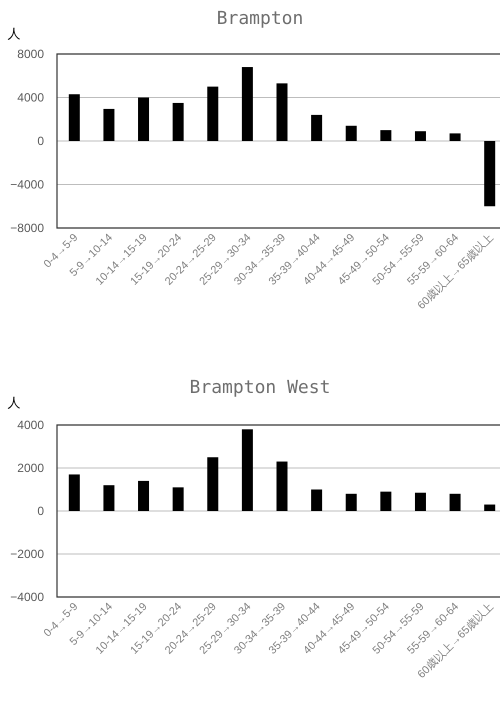 Image resolution: width=501 pixels, height=713 pixels. Describe the element at coordinates (260, 387) in the screenshot. I see `chart-title: Brampton West` at that location.